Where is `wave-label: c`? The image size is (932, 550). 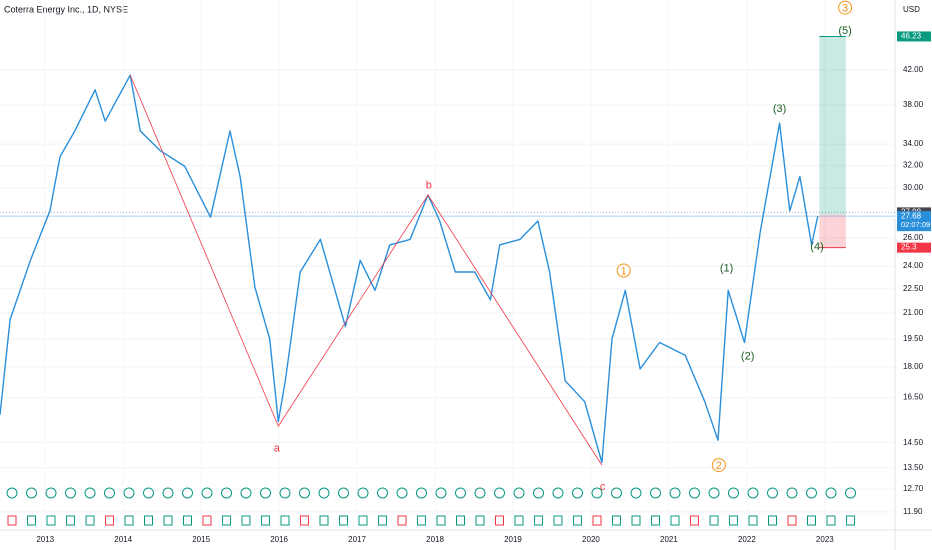 wave-label: c is located at coordinates (603, 487).